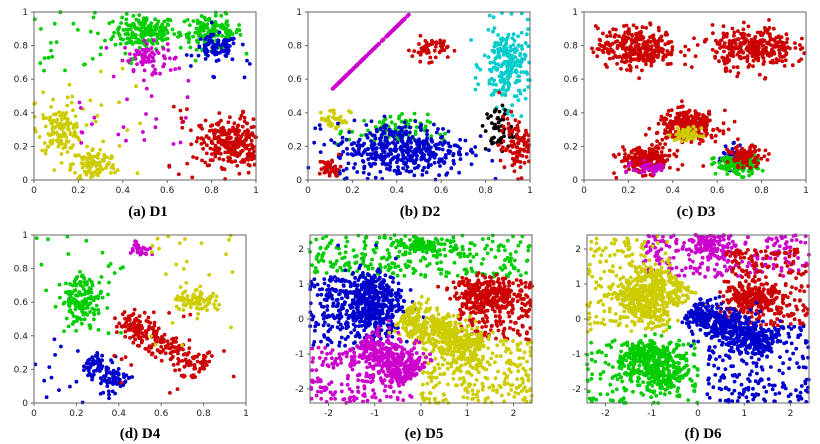 The width and height of the screenshot is (820, 444). I want to click on x-tick-label: 0.4, so click(397, 191).